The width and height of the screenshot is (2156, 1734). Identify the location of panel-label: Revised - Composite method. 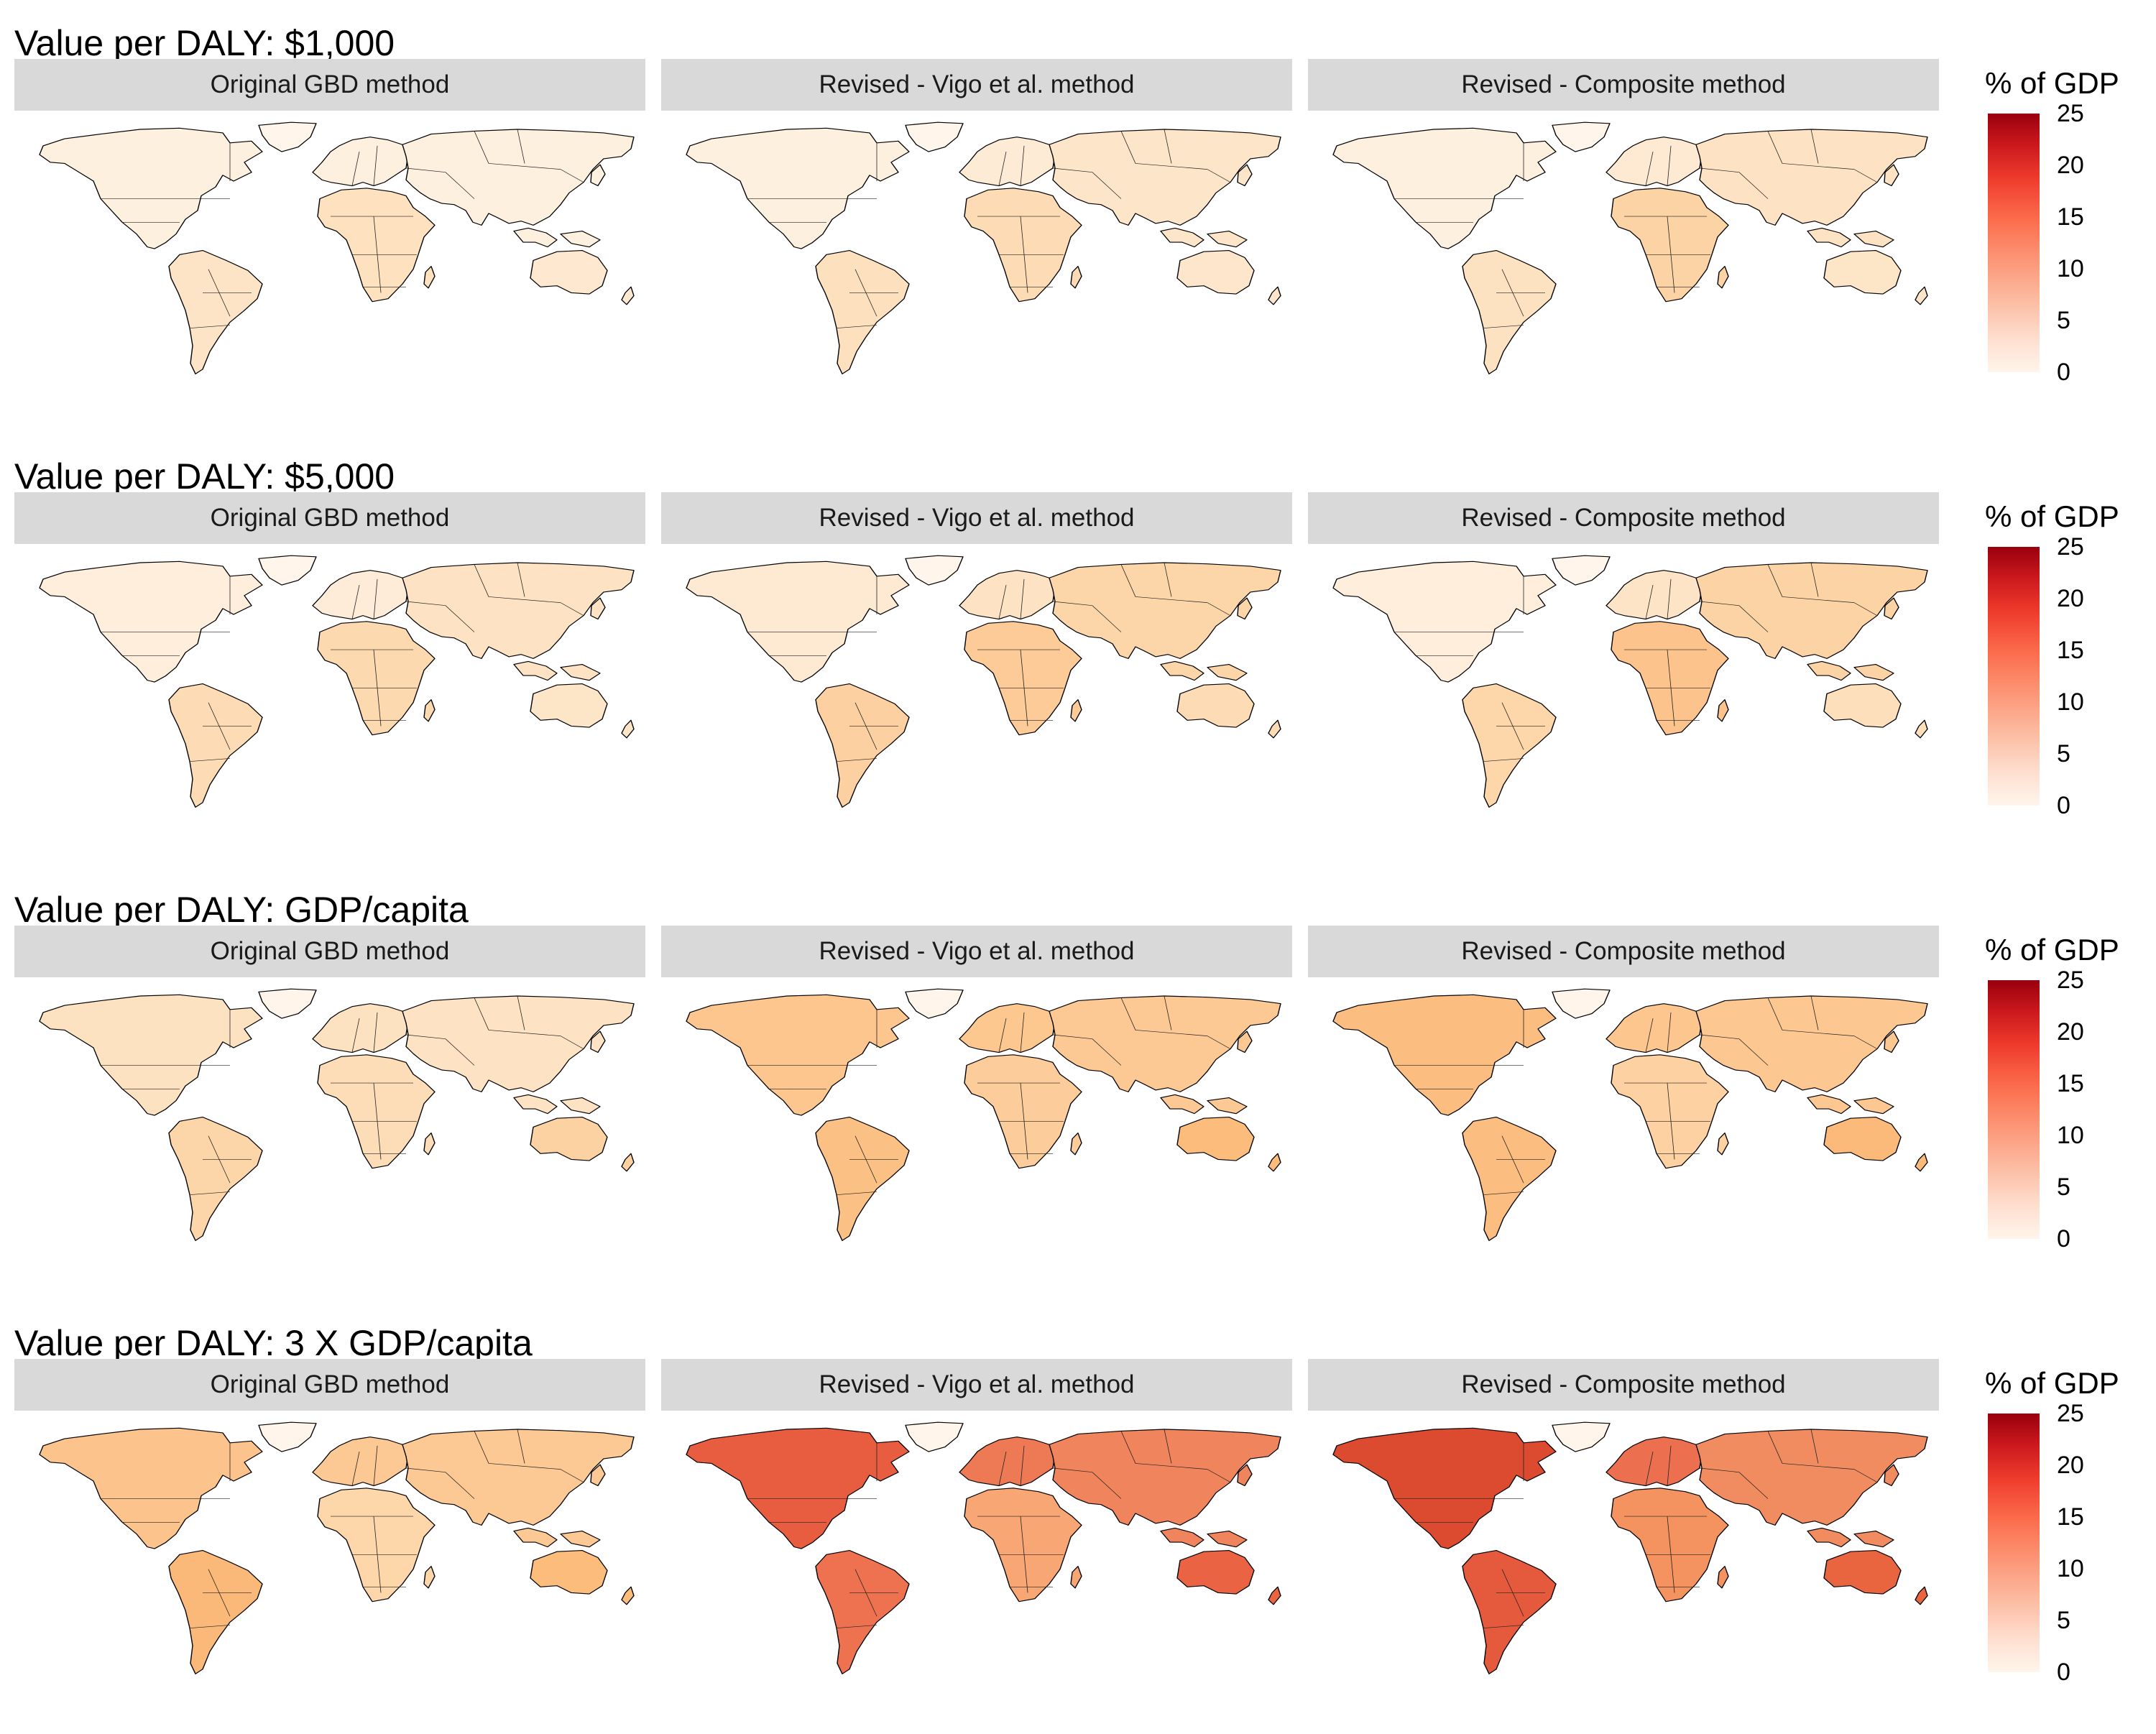
(1624, 951).